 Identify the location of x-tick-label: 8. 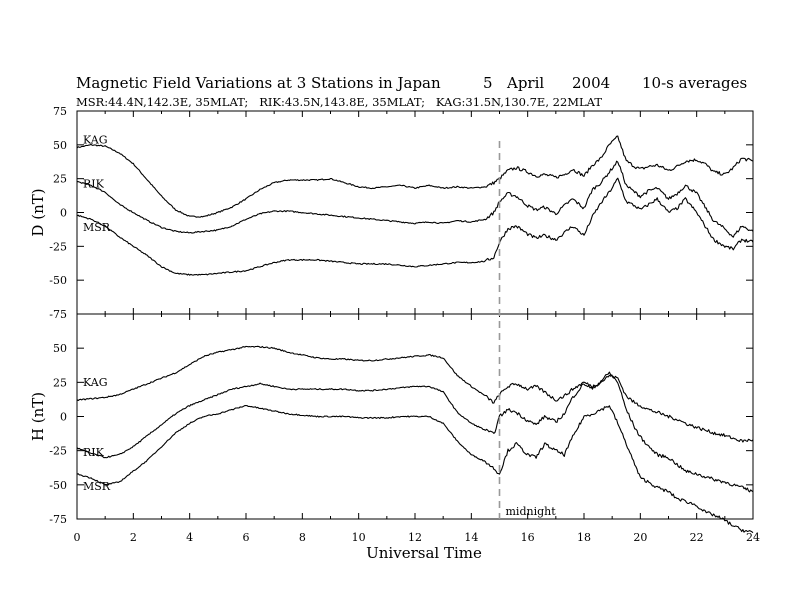
(302, 537).